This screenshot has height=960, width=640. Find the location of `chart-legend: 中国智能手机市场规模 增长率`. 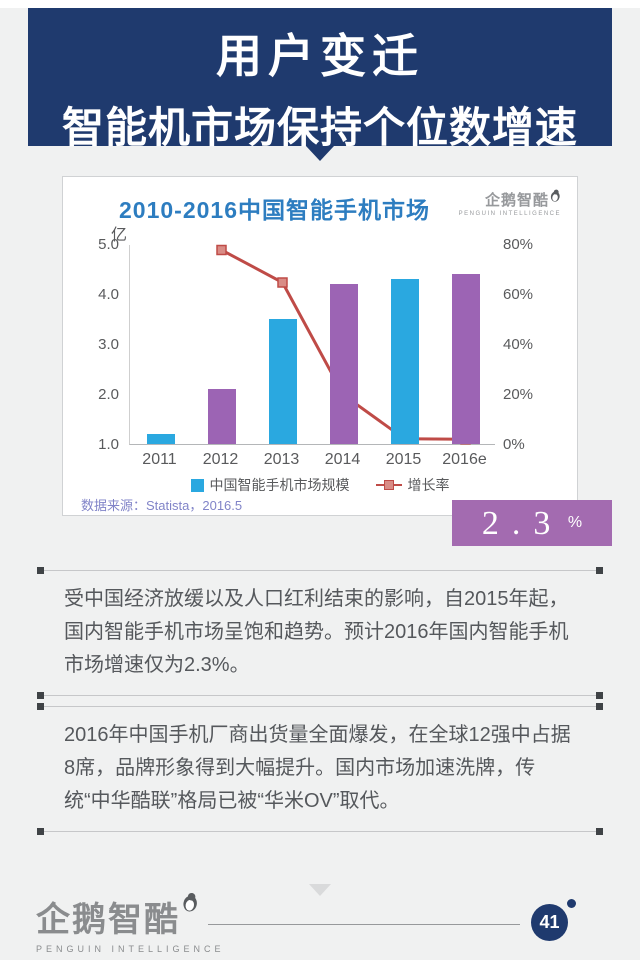

chart-legend: 中国智能手机市场规模 增长率 is located at coordinates (320, 485).